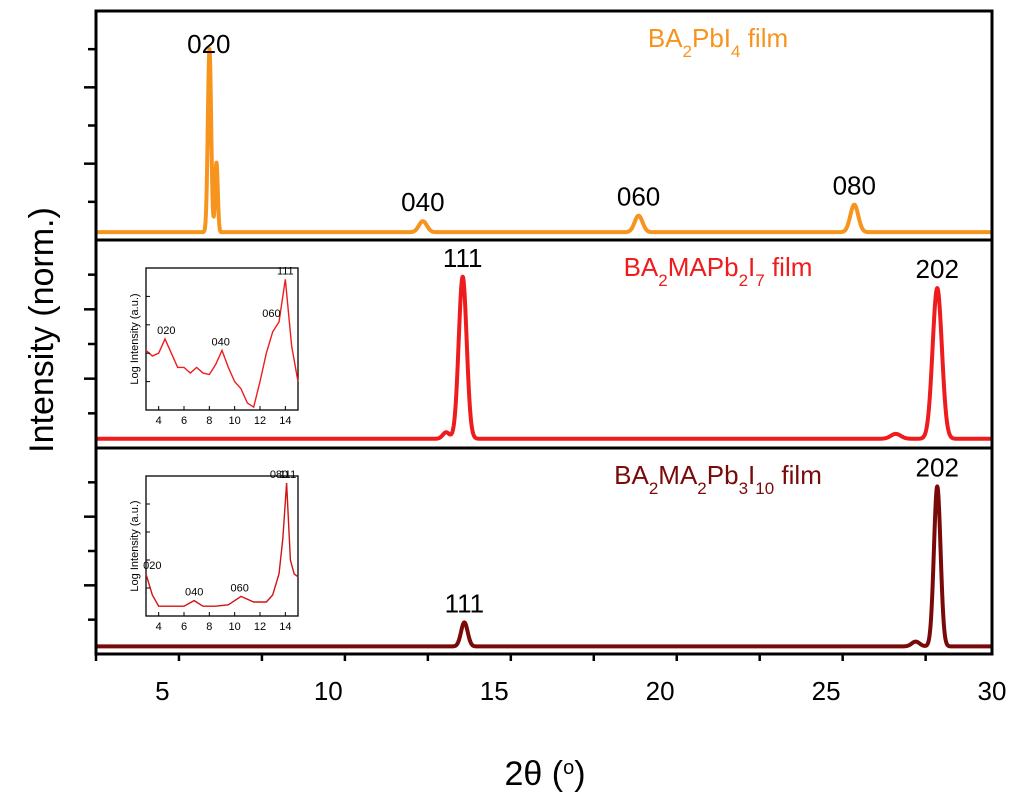 The height and width of the screenshot is (800, 1016). I want to click on series-label-2: BA2MAPb2I7 film, so click(718, 271).